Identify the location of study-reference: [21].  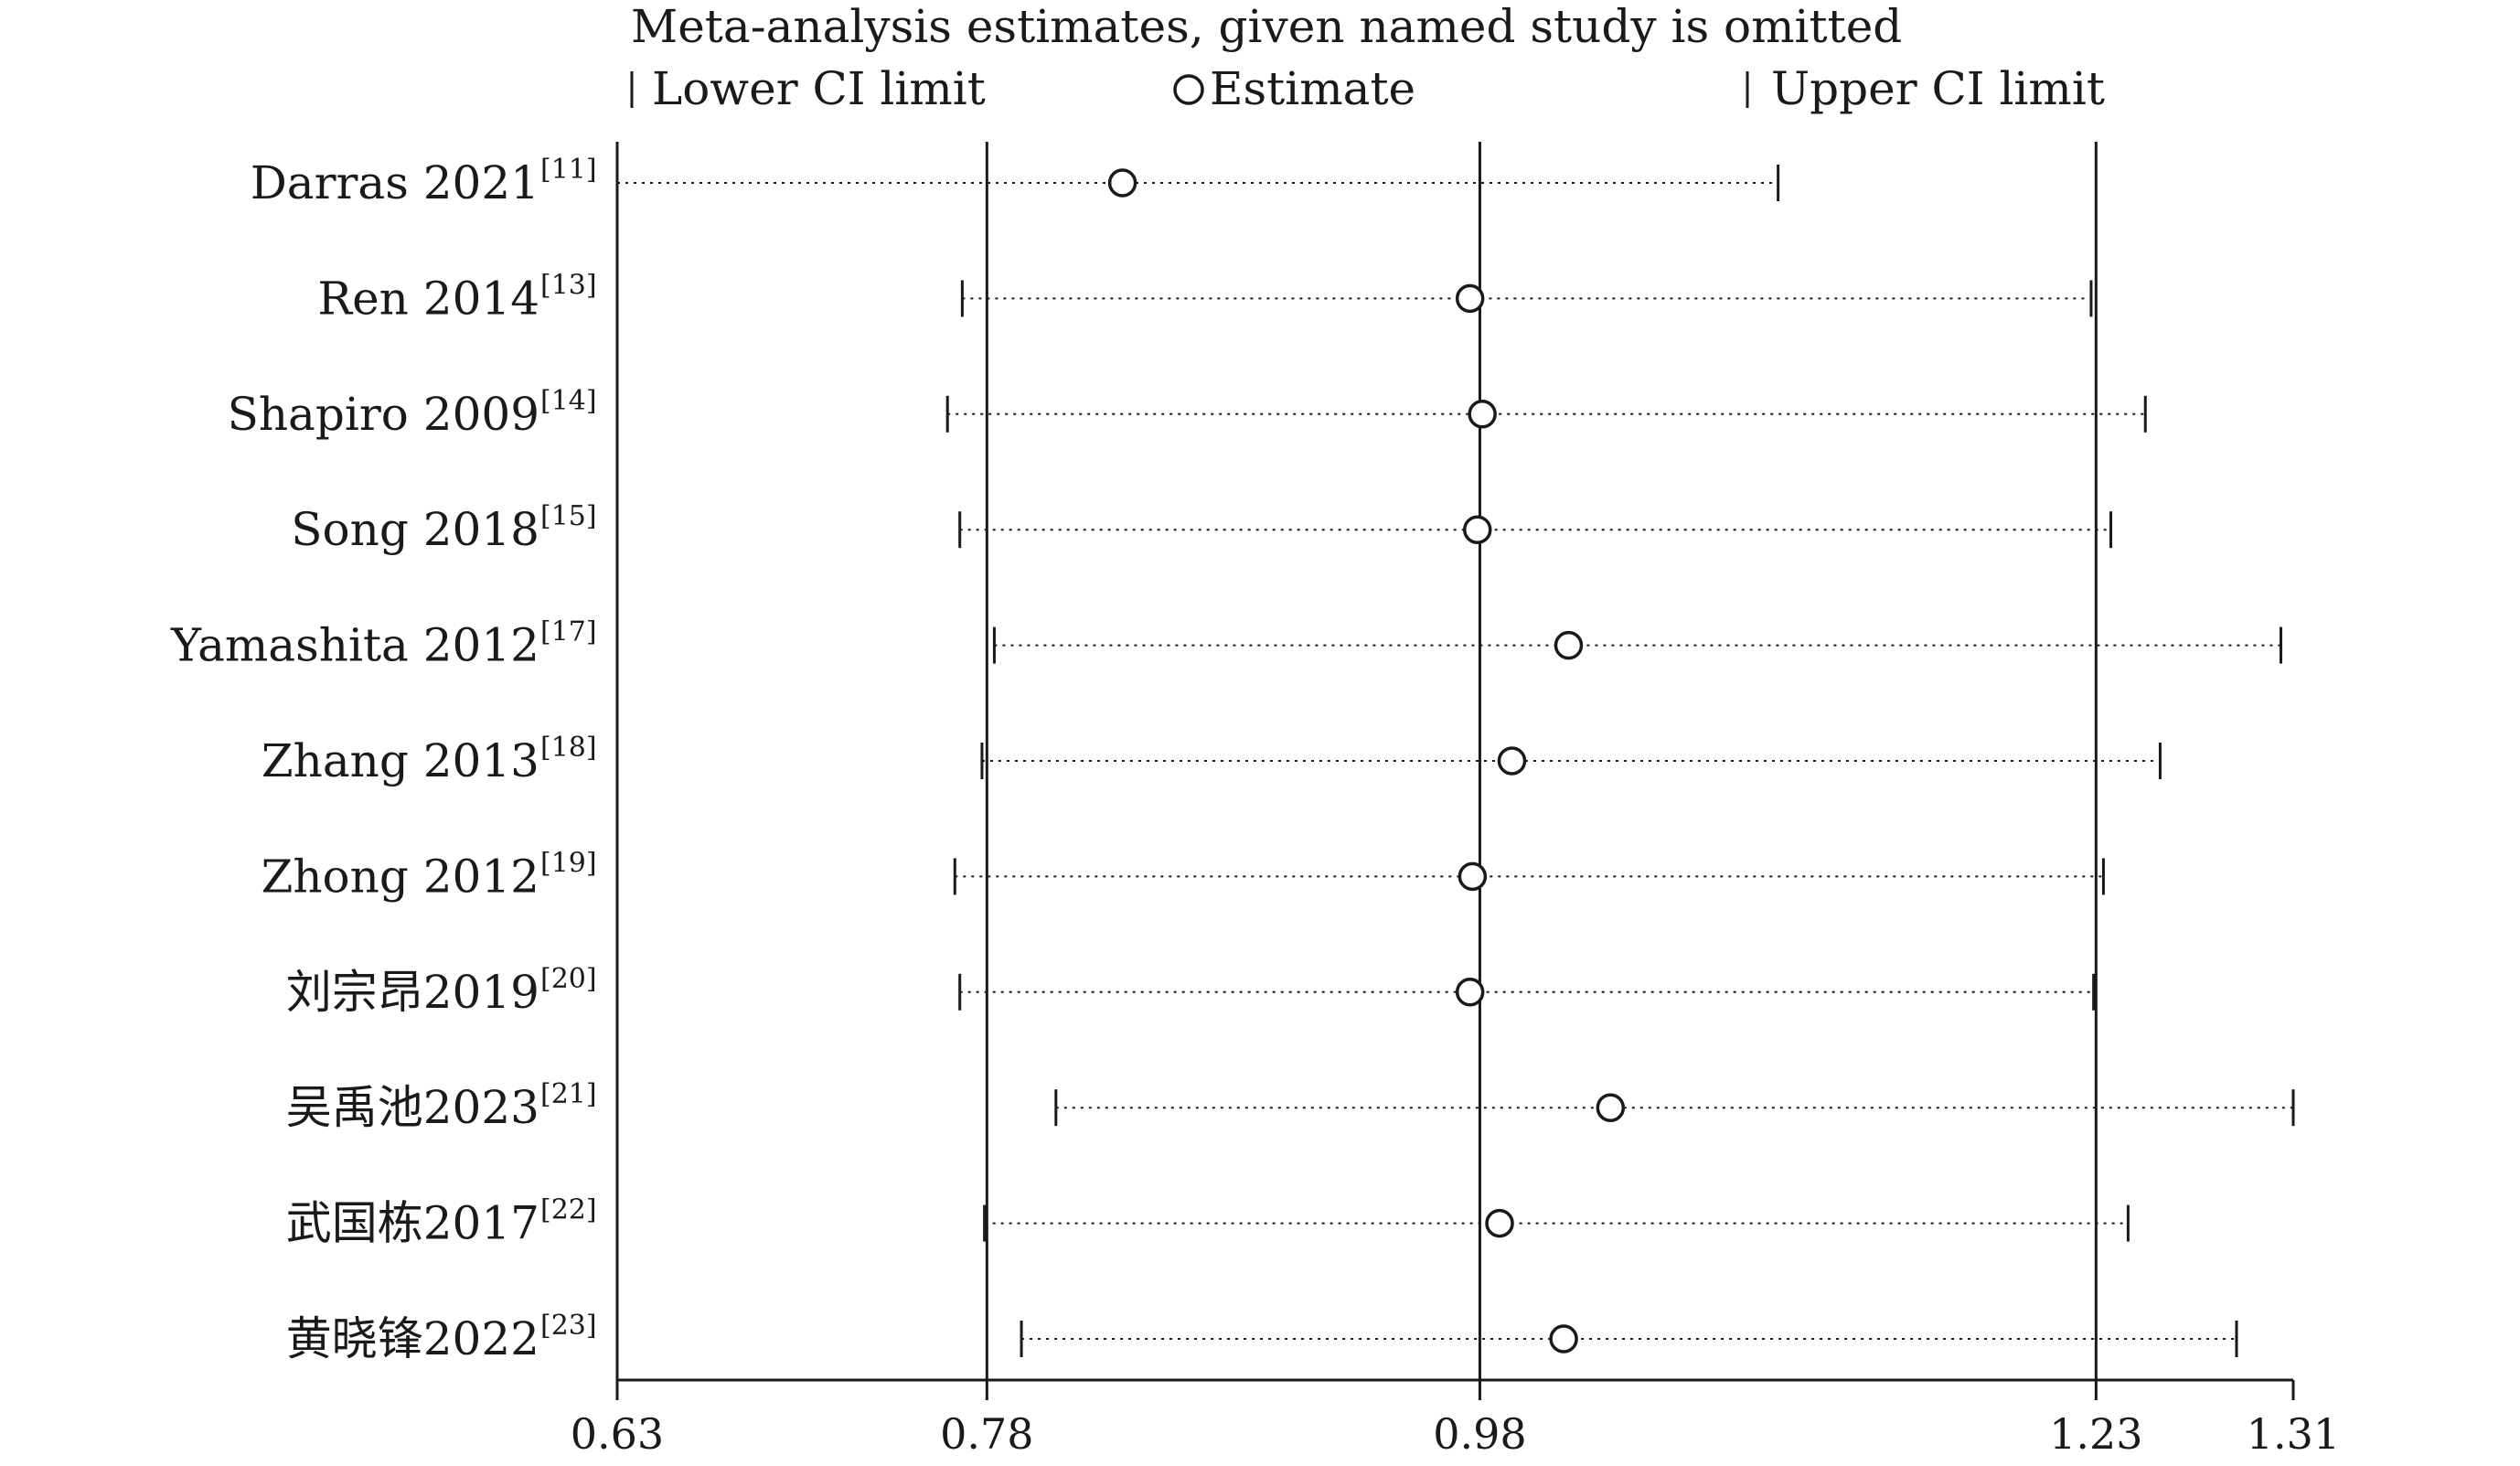
(568, 1094).